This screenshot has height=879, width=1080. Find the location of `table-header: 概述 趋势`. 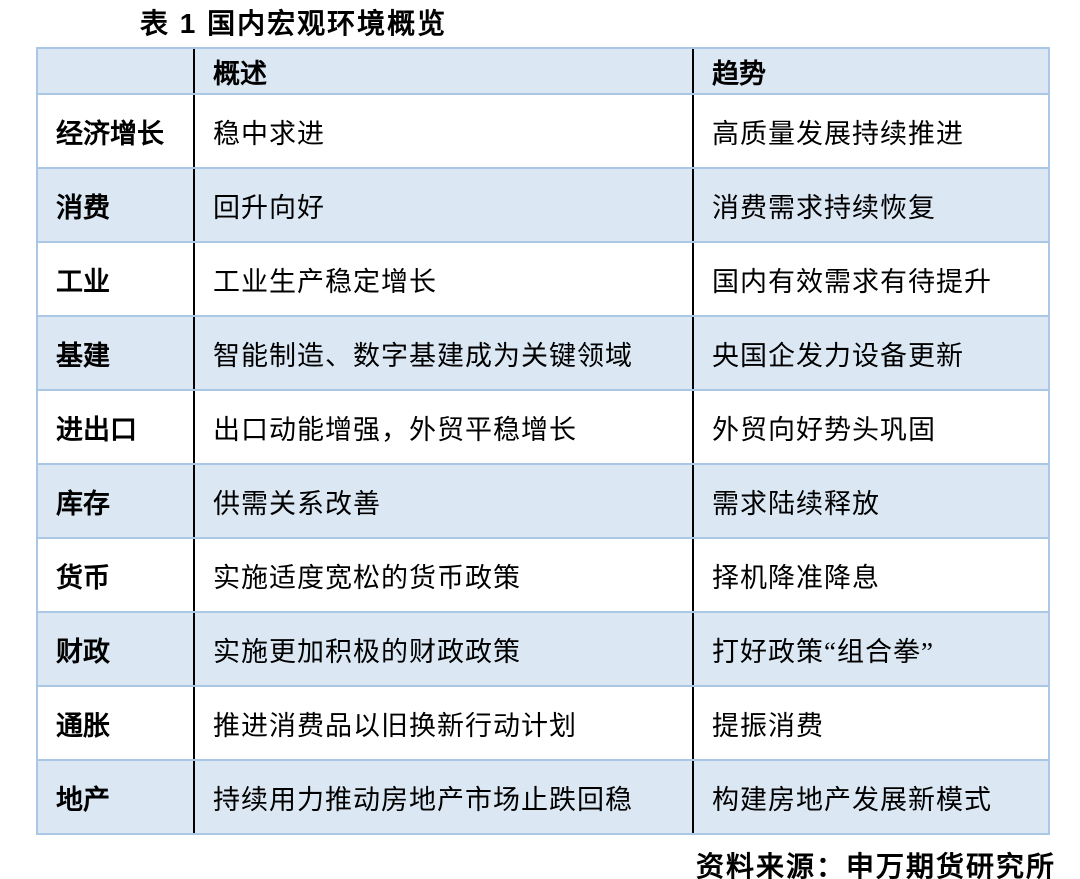

table-header: 概述 趋势 is located at coordinates (543, 71).